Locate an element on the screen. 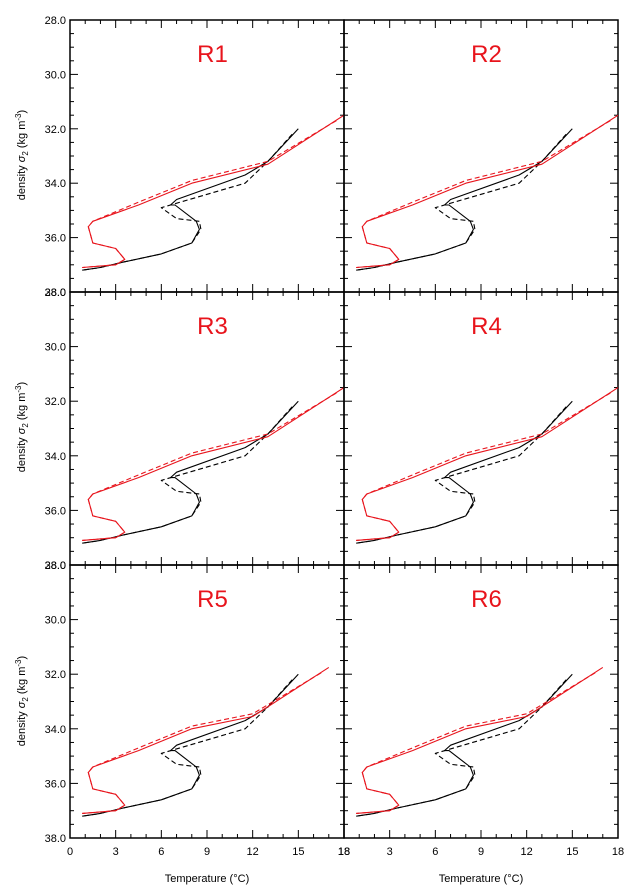 The height and width of the screenshot is (894, 636). panel-r4: R4 is located at coordinates (481, 428).